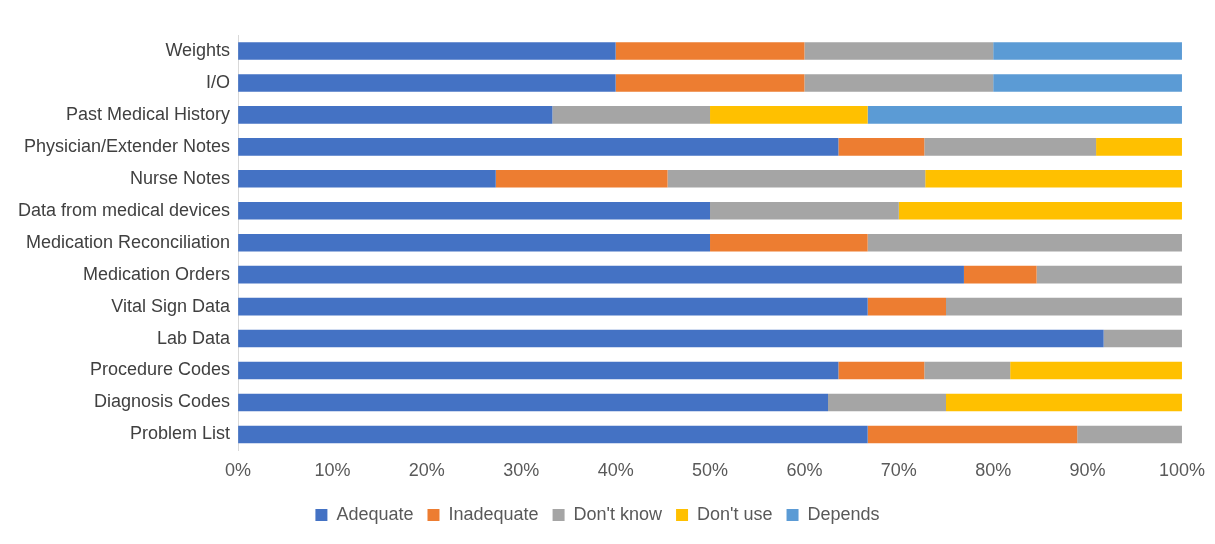 This screenshot has height=544, width=1215. I want to click on legend-label: Don't use, so click(735, 513).